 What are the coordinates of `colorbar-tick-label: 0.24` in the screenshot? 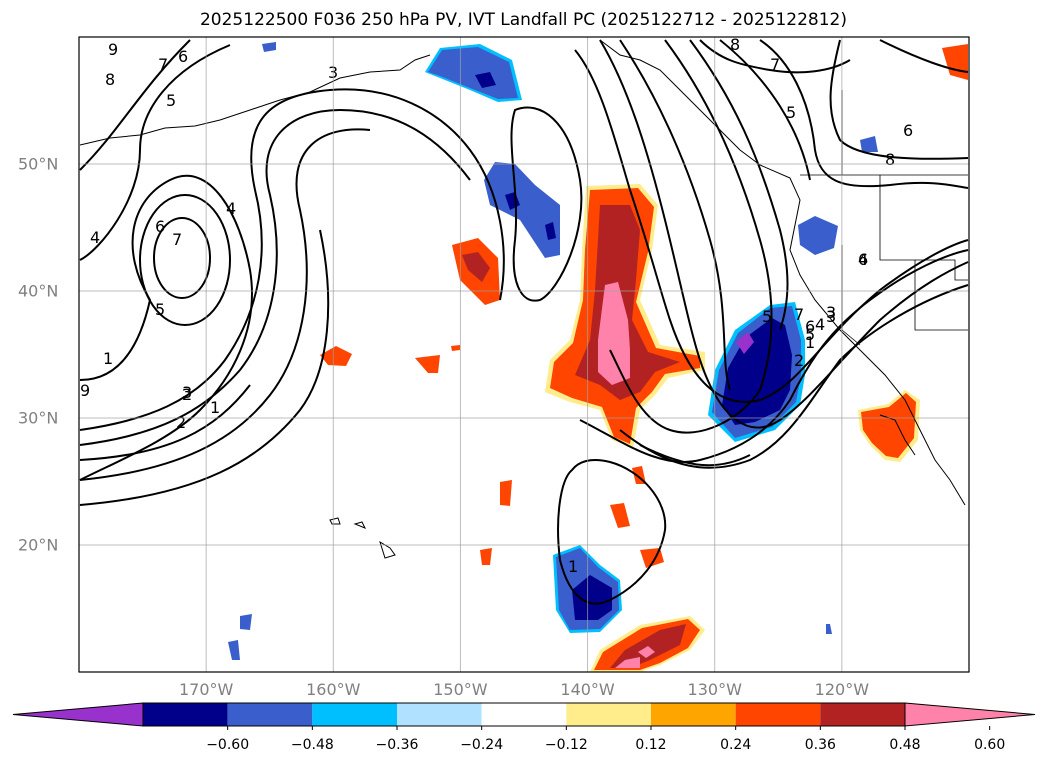 It's located at (736, 745).